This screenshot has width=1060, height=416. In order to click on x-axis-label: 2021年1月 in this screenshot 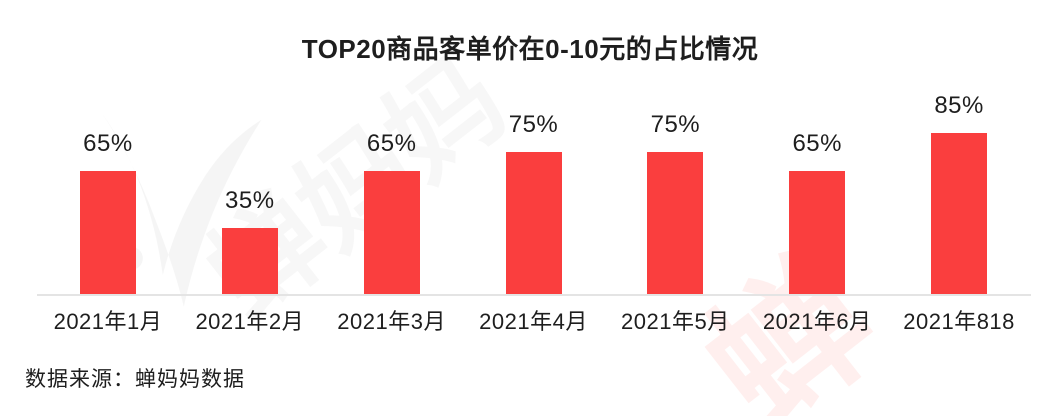, I will do `click(108, 321)`.